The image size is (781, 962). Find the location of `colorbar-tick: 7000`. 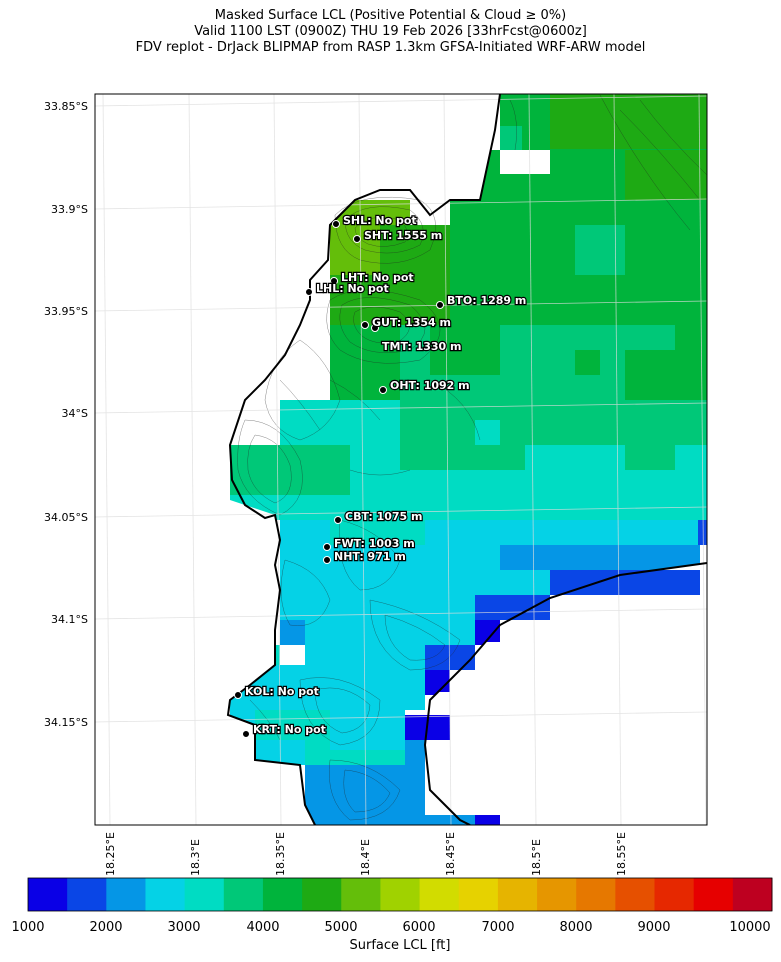

colorbar-tick: 7000 is located at coordinates (497, 927).